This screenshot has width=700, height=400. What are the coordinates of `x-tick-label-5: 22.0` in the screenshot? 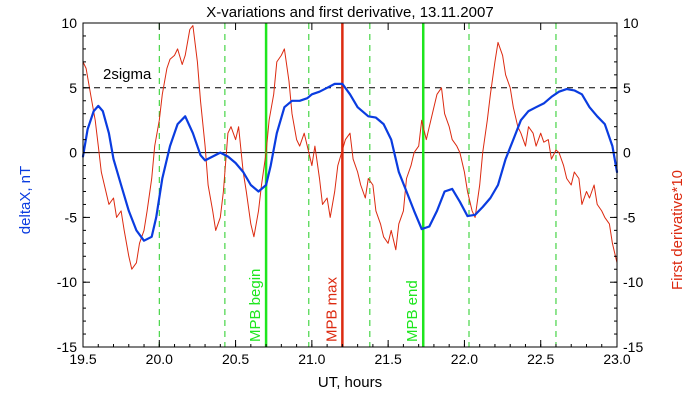 It's located at (464, 359).